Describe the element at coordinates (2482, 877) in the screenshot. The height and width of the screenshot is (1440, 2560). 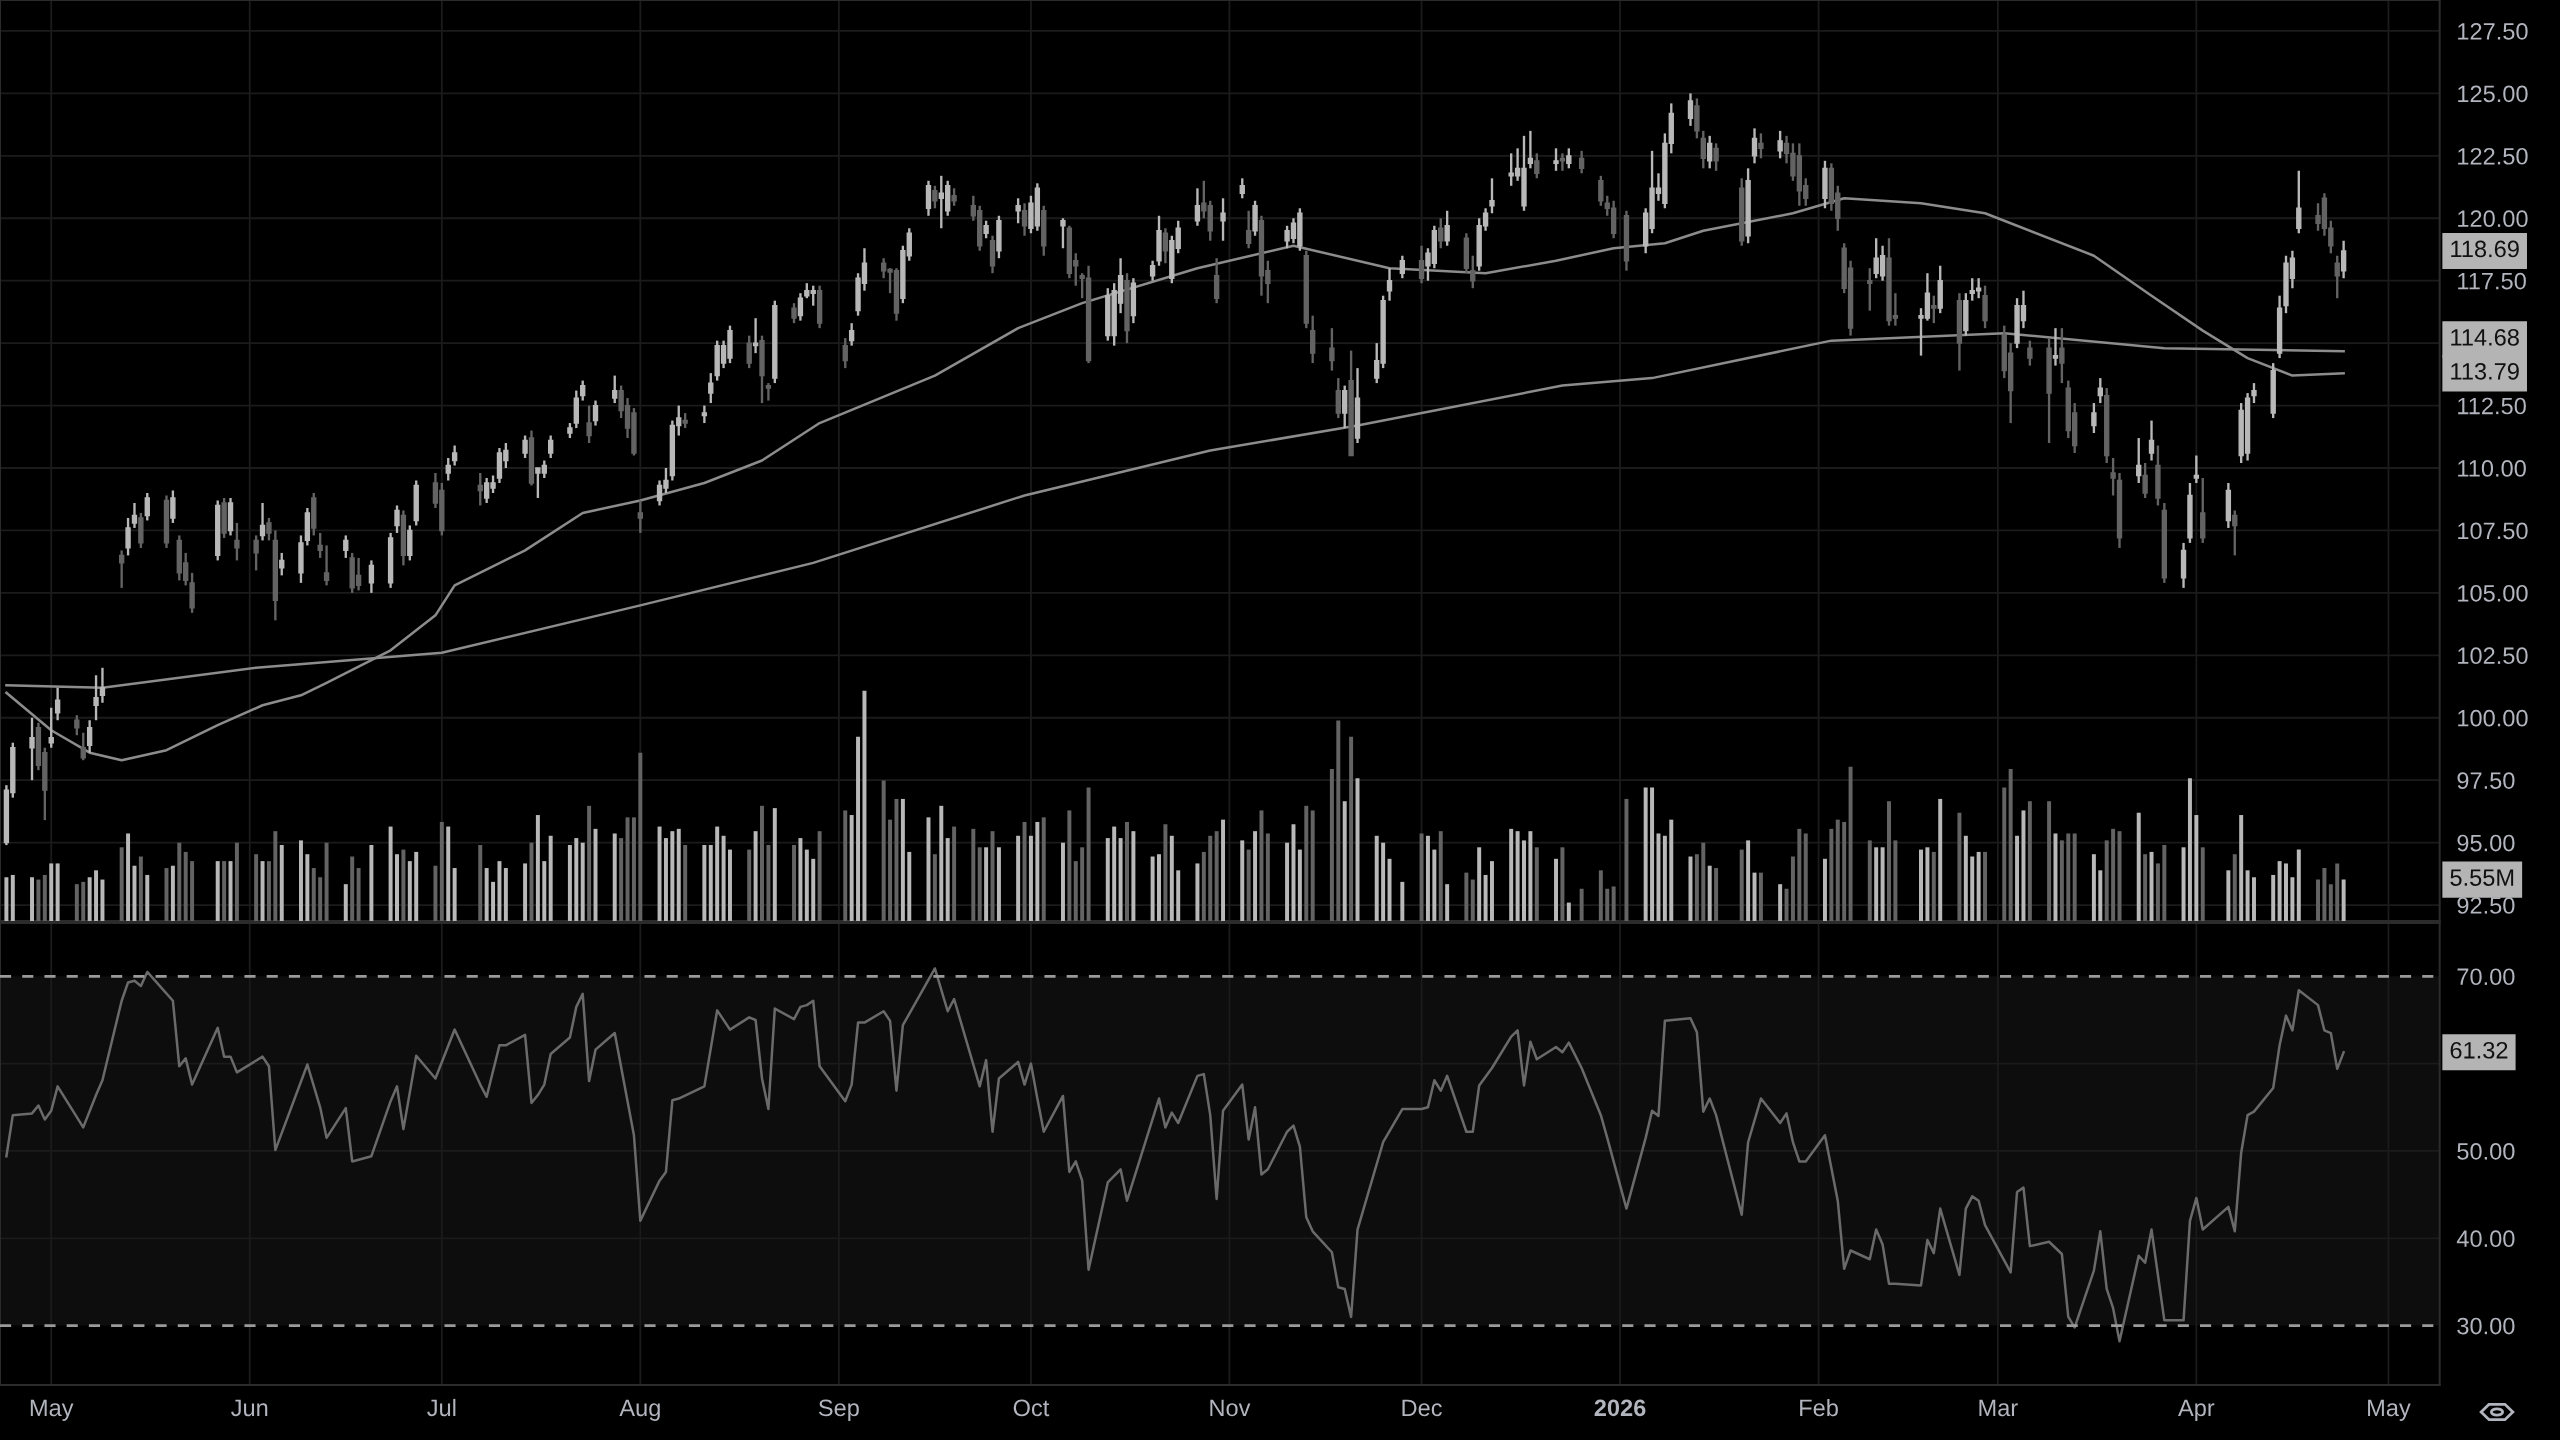
I see `text: 5.55M` at that location.